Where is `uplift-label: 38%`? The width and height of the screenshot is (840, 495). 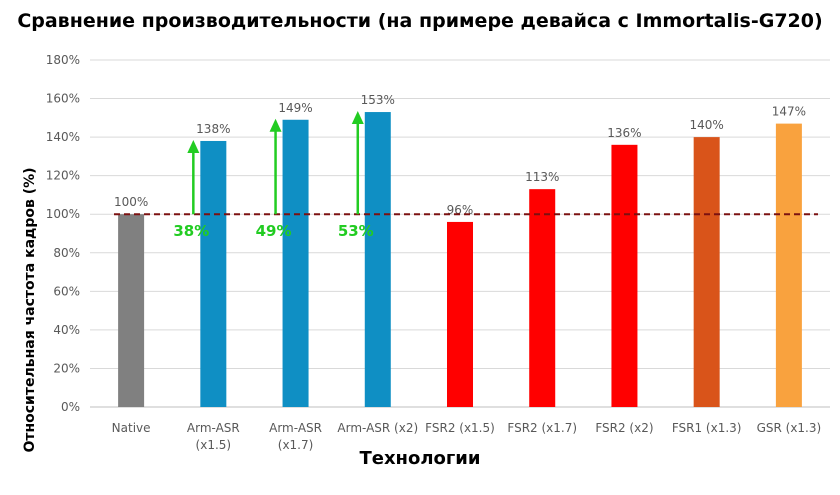
uplift-label: 38% is located at coordinates (191, 231).